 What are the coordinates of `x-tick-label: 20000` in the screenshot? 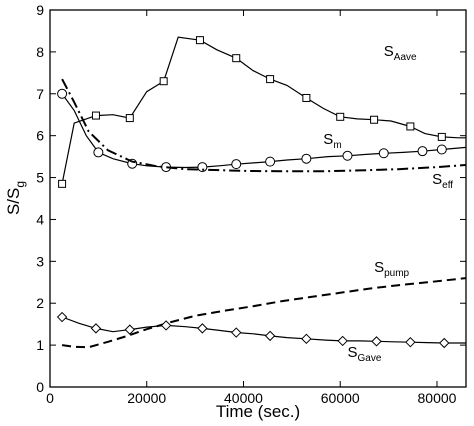 It's located at (146, 398).